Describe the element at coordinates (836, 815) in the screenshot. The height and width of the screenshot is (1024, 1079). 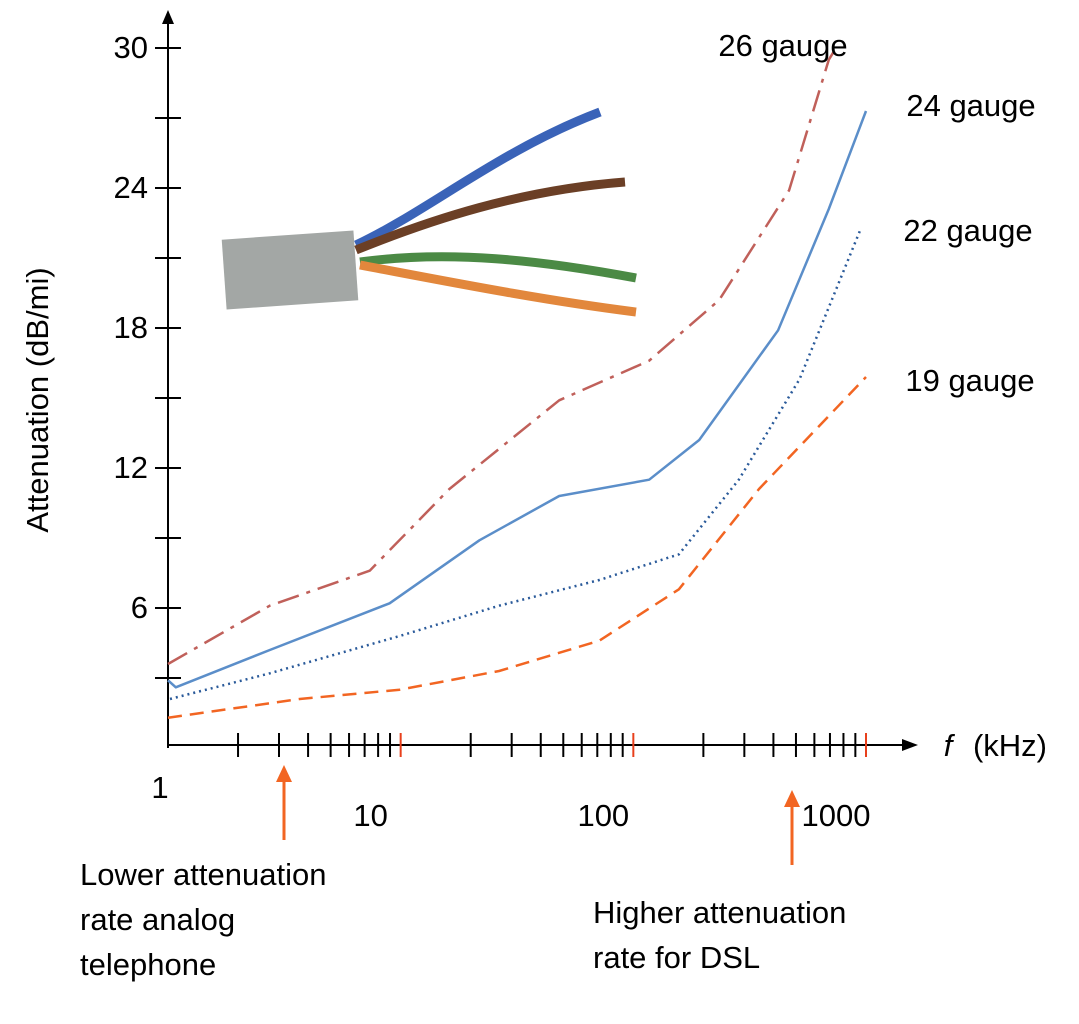
I see `x-tick-label: 1000` at that location.